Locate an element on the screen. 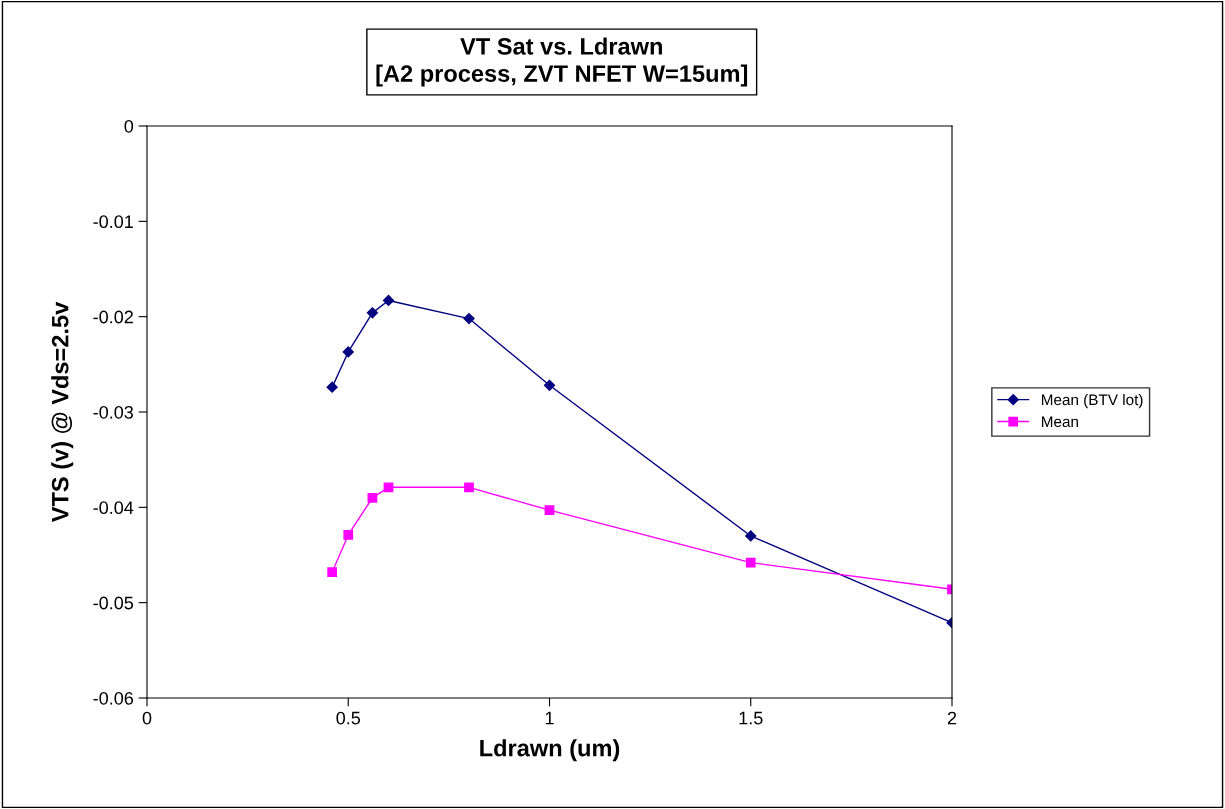 Image resolution: width=1225 pixels, height=809 pixels. chart-title: VT Sat vs. Ldrawn [A2 process, ZVT NFET W=15um] is located at coordinates (562, 62).